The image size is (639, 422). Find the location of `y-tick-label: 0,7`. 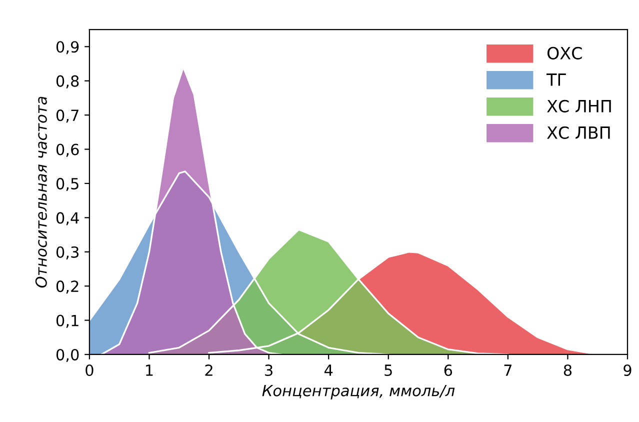

y-tick-label: 0,7 is located at coordinates (67, 116).